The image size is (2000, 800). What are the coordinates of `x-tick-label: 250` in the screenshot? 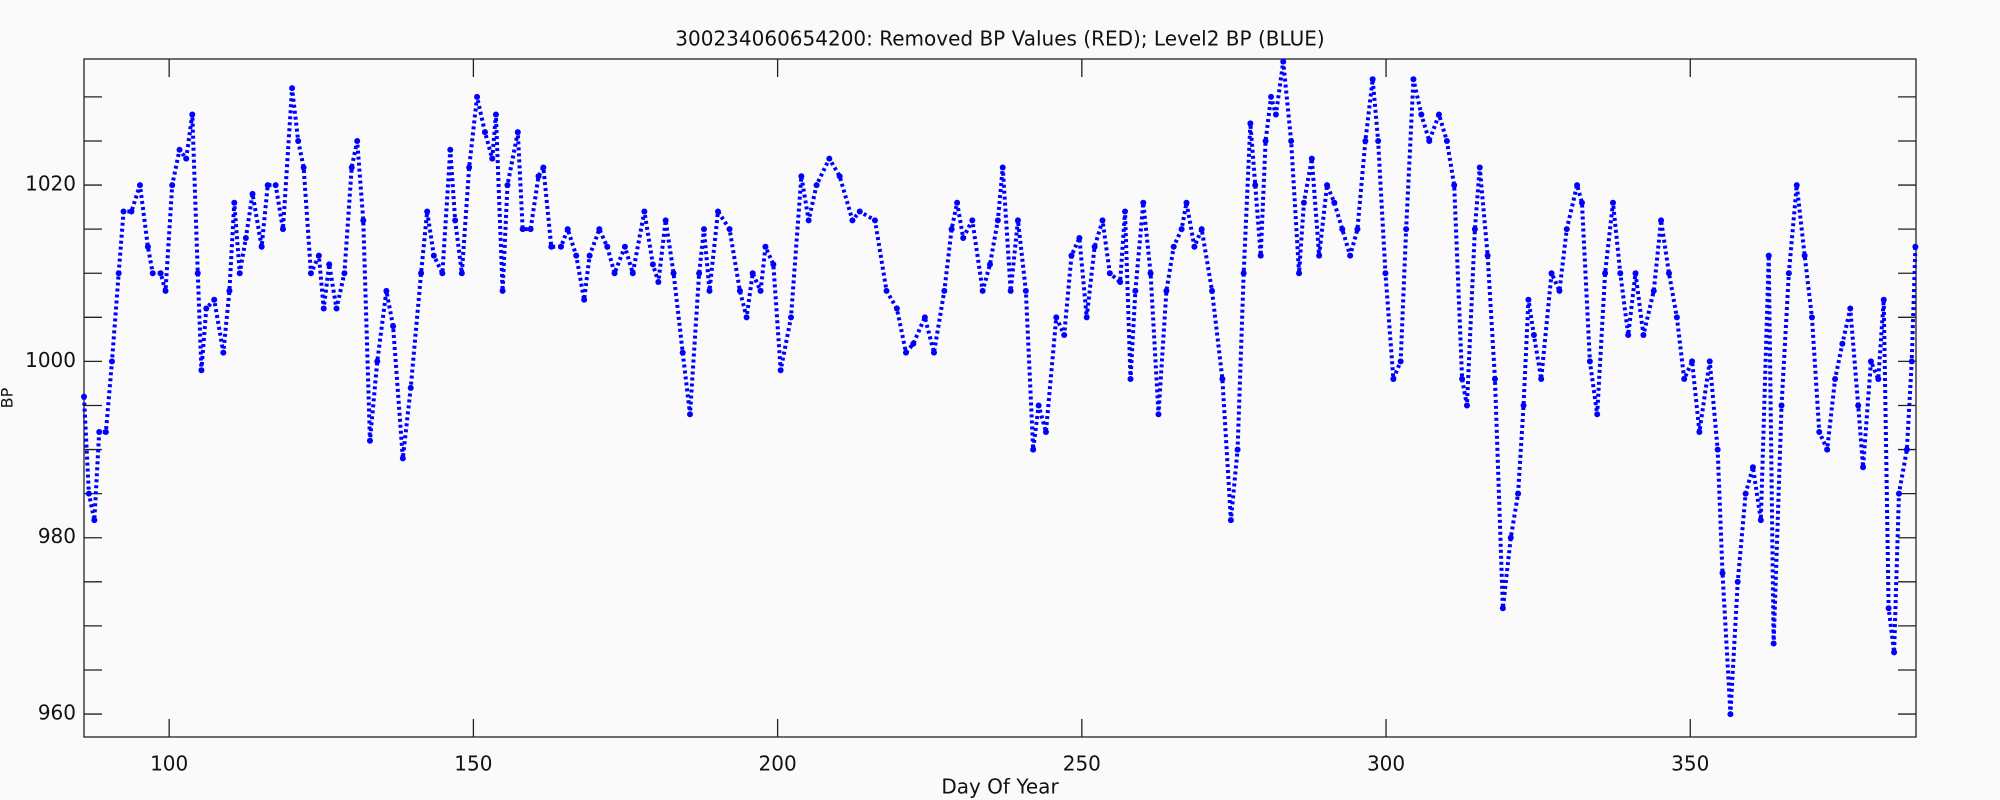 It's located at (1082, 764).